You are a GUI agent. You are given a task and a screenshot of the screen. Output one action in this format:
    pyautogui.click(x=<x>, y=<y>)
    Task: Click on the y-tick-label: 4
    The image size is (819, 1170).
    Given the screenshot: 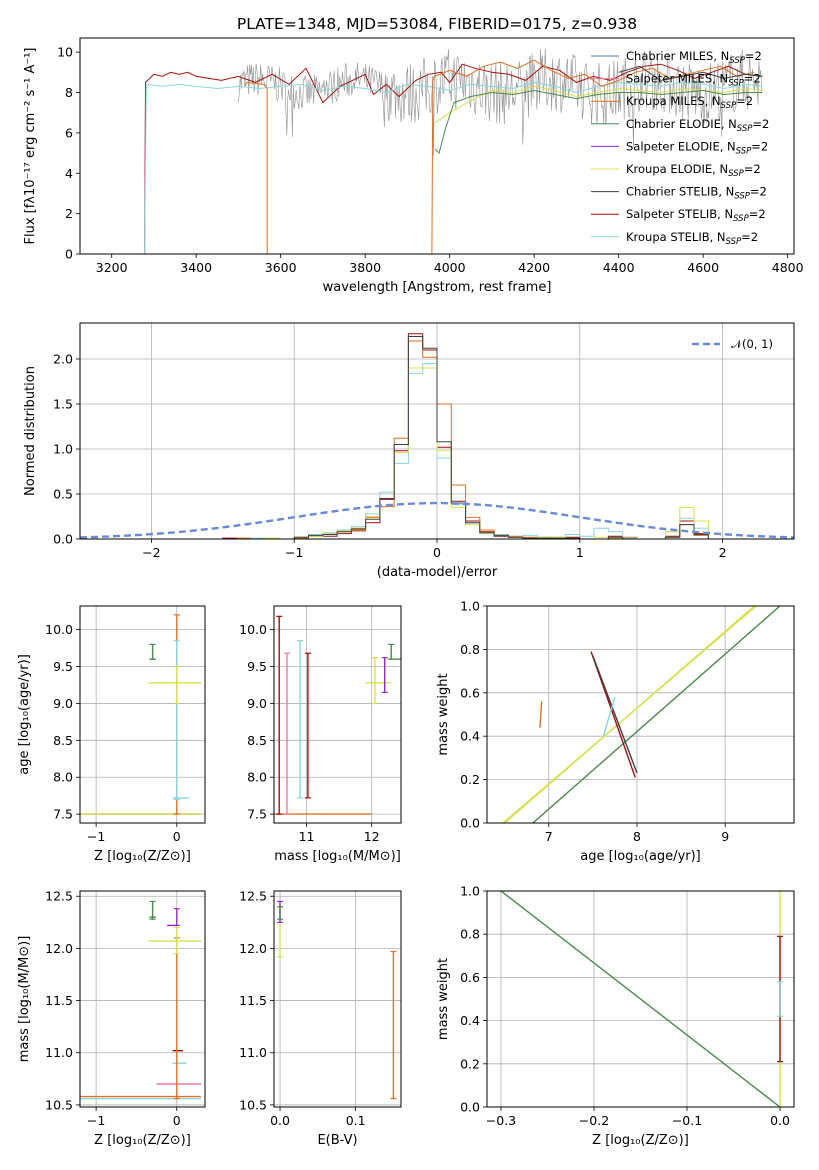 What is the action you would take?
    pyautogui.click(x=69, y=173)
    